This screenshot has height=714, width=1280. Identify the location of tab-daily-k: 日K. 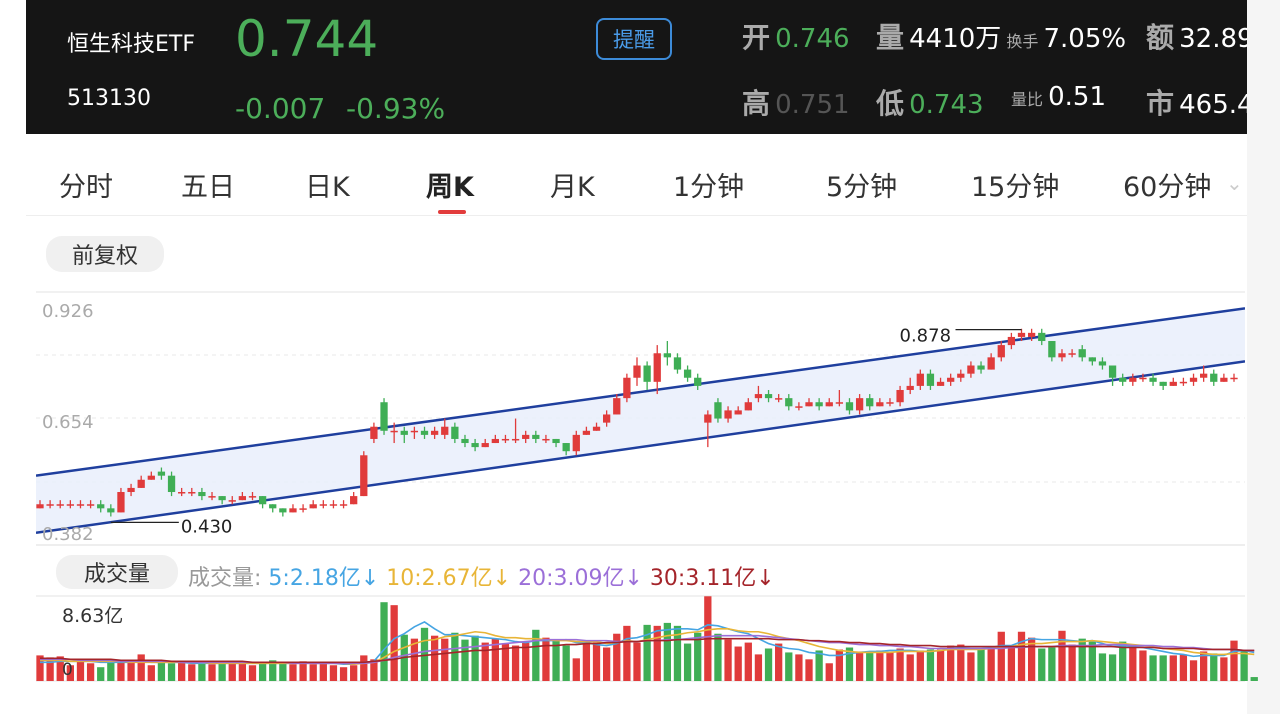
(327, 187).